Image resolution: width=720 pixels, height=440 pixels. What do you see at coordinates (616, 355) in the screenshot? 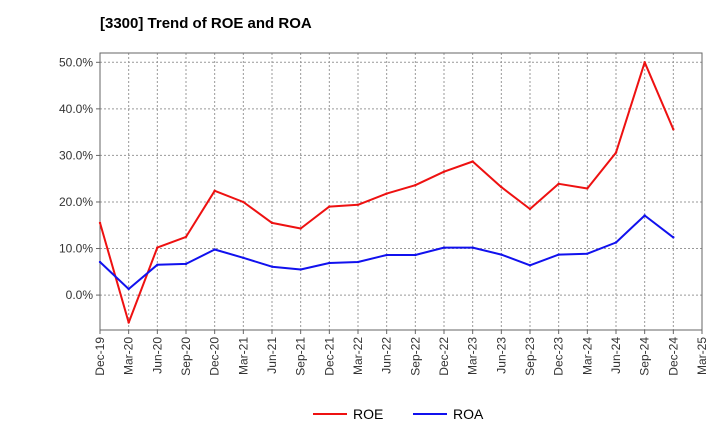
I see `x-tick-label: Jun-24` at bounding box center [616, 355].